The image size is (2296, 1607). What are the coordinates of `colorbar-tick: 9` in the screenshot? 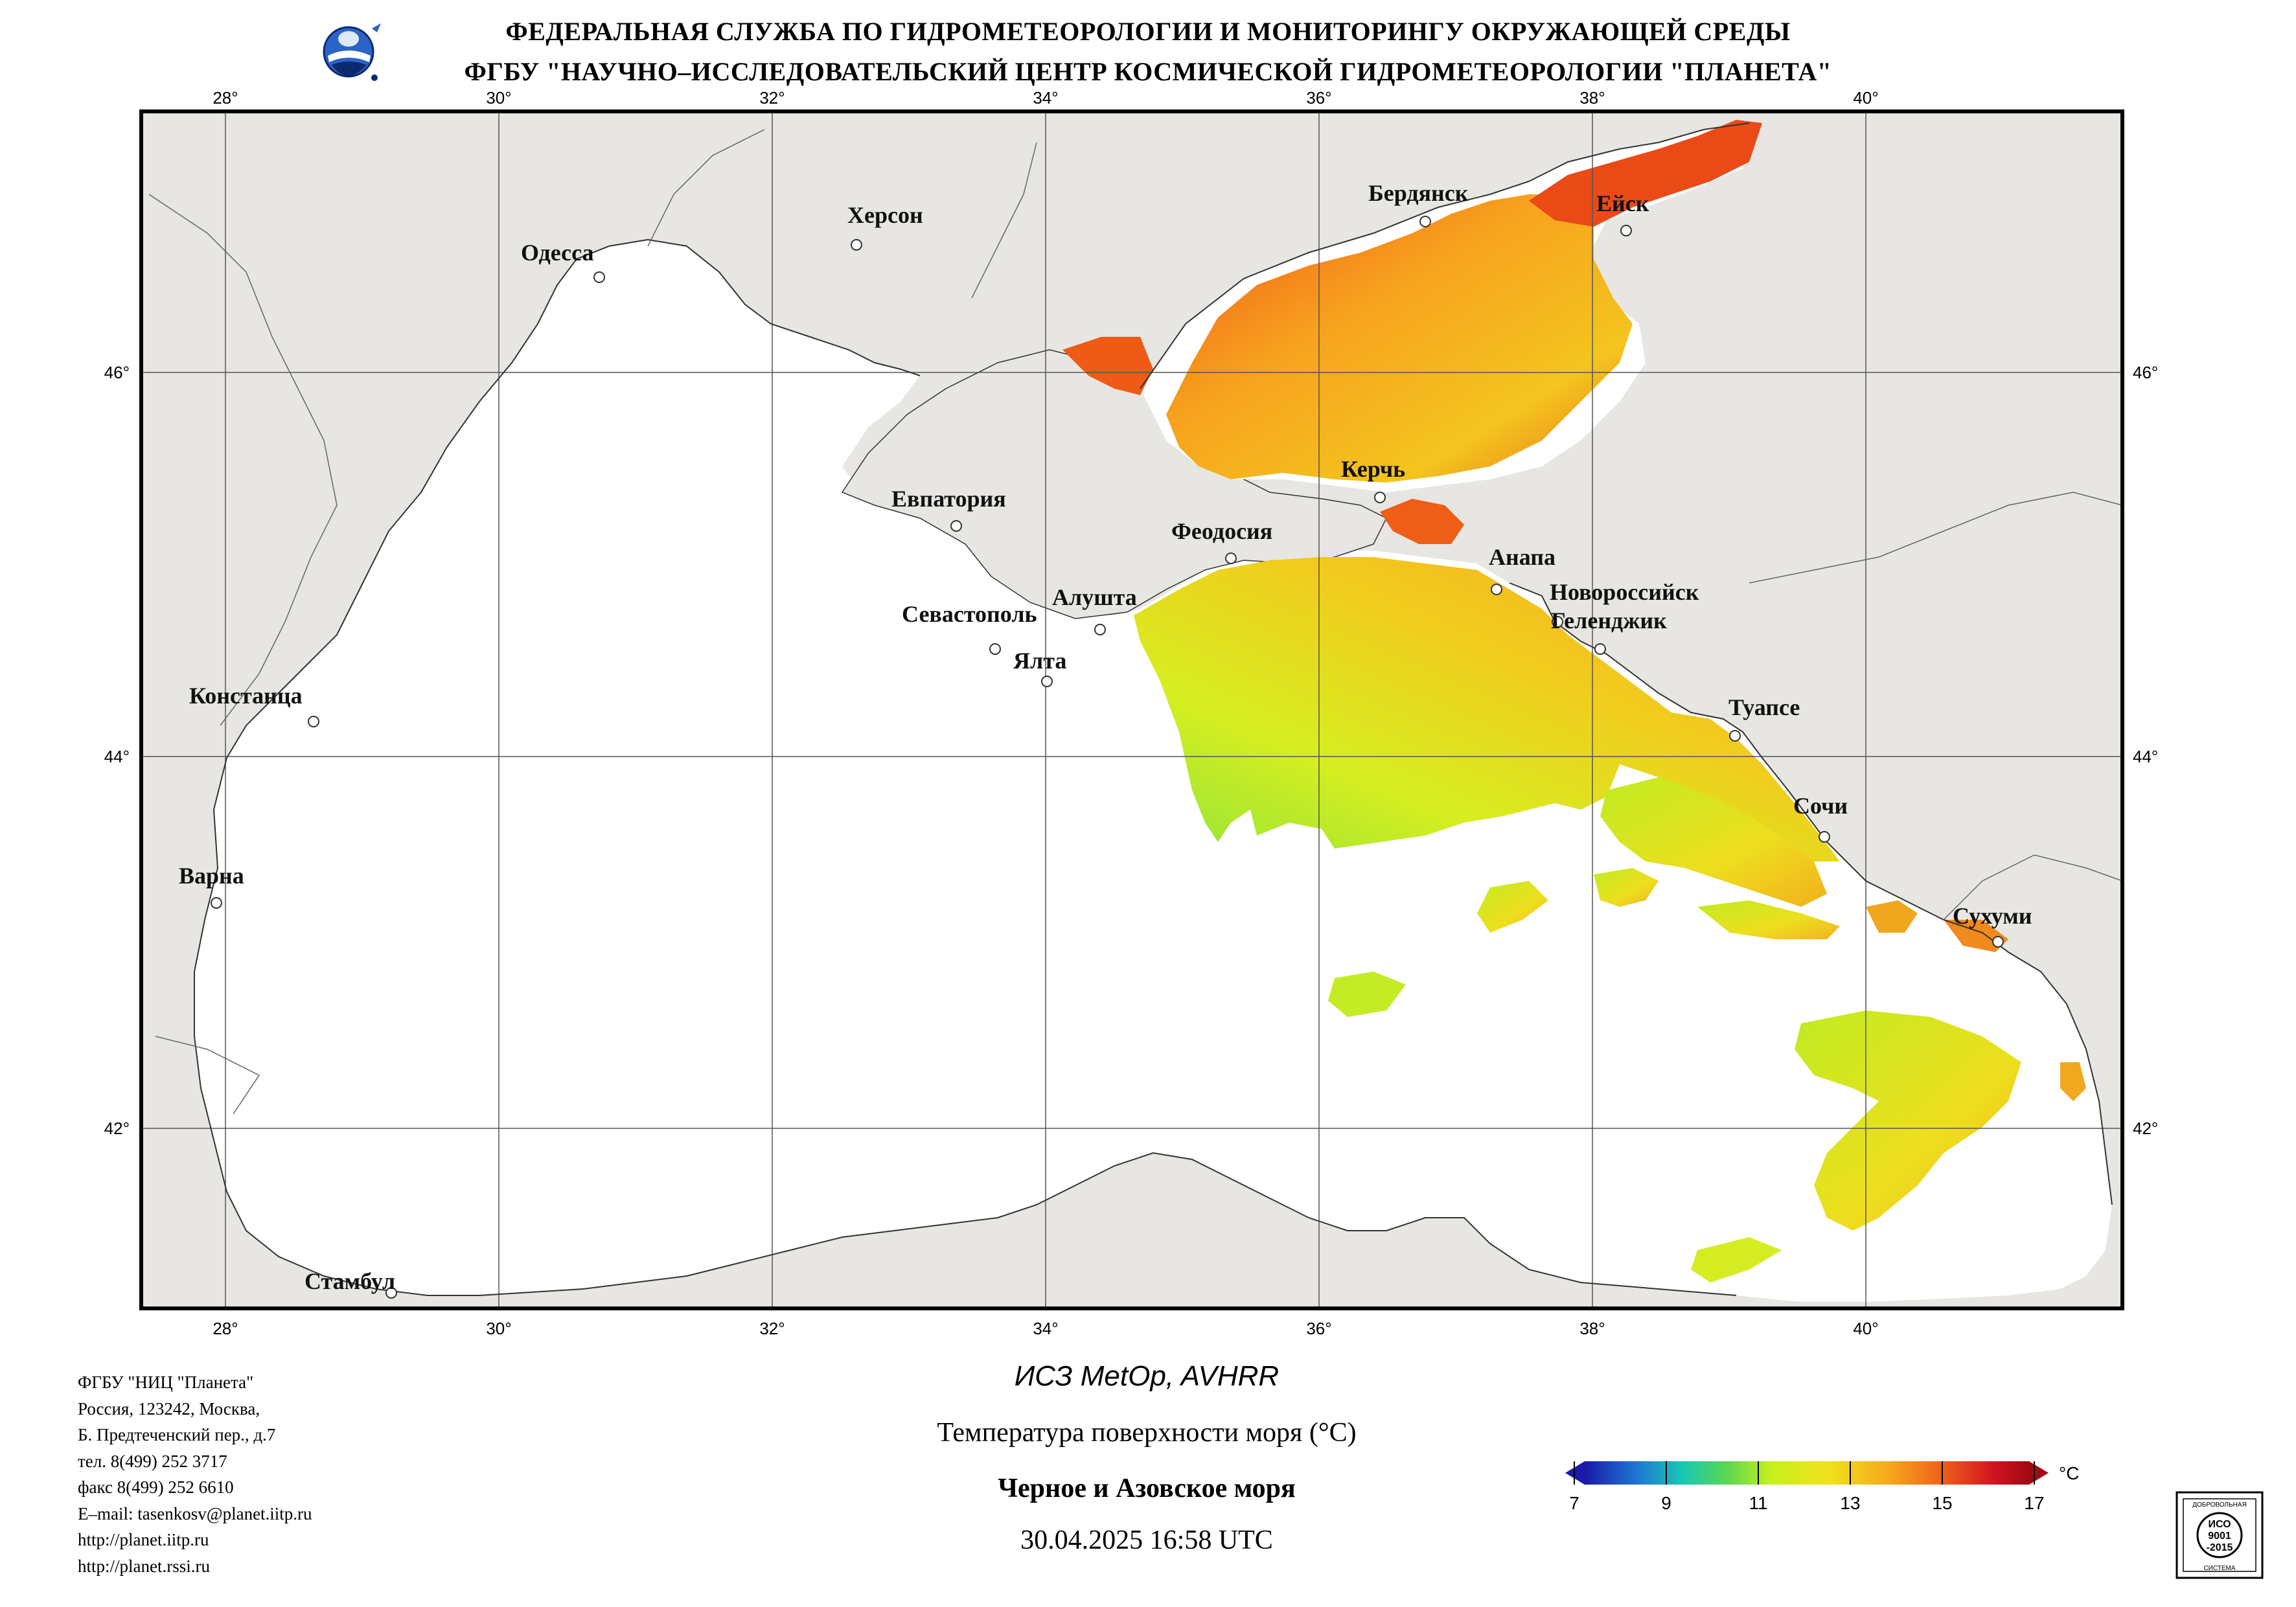 It's located at (1666, 1503).